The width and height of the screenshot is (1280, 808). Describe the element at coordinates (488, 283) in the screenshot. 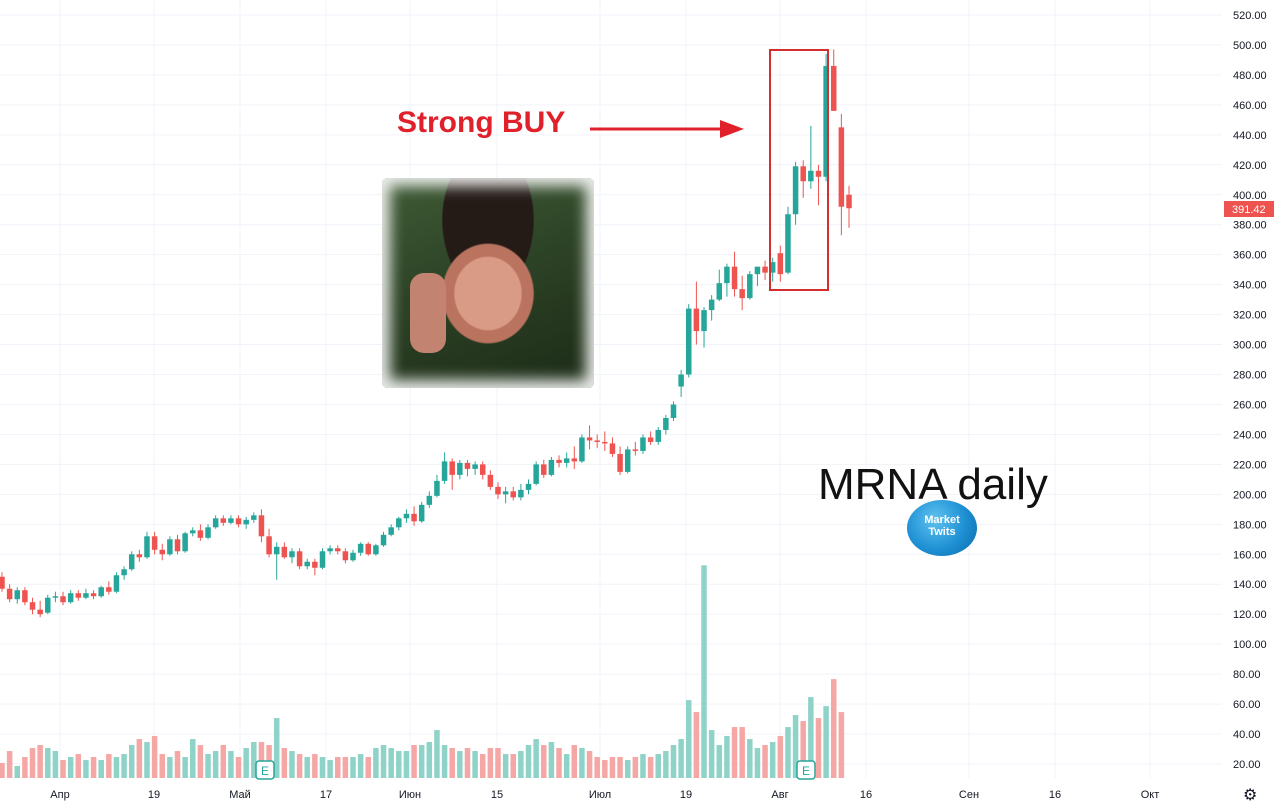

I see `person-photo` at that location.